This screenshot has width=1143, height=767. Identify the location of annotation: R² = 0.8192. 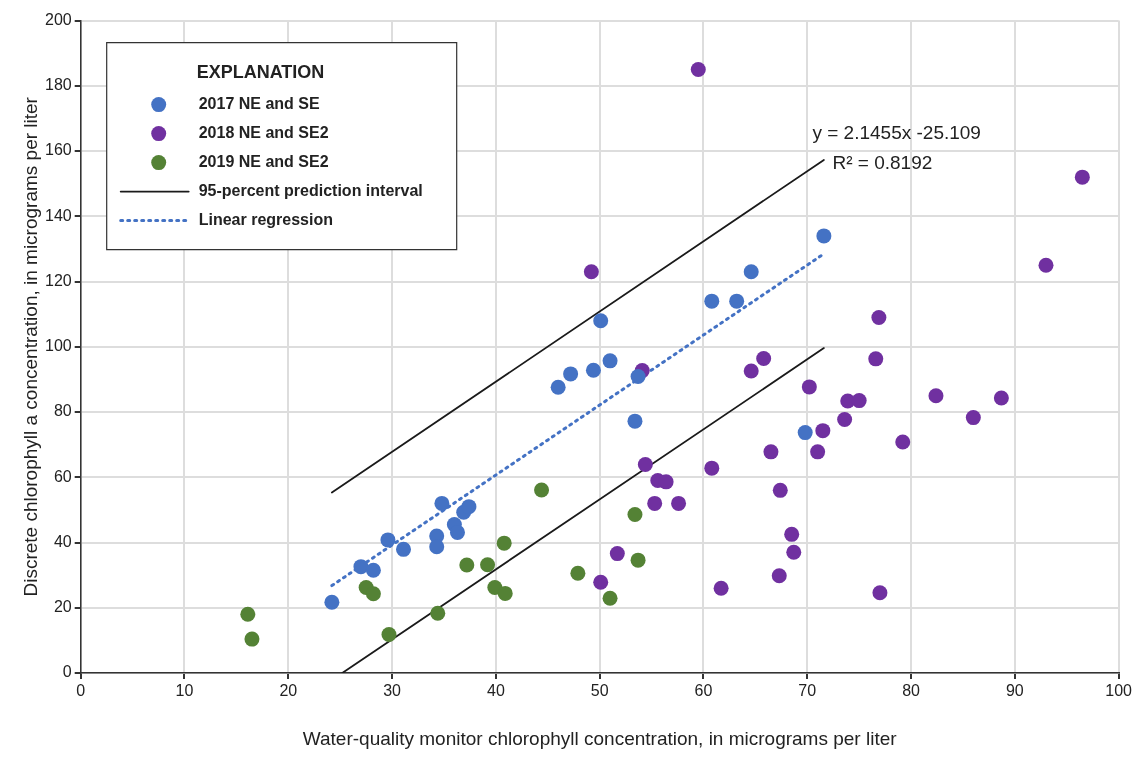
(882, 162).